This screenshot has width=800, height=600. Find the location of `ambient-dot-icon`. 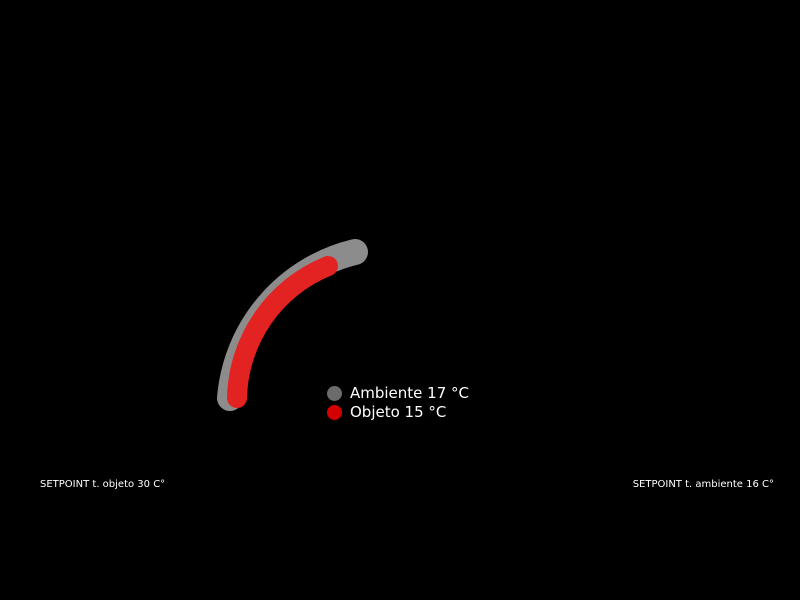

ambient-dot-icon is located at coordinates (334, 393).